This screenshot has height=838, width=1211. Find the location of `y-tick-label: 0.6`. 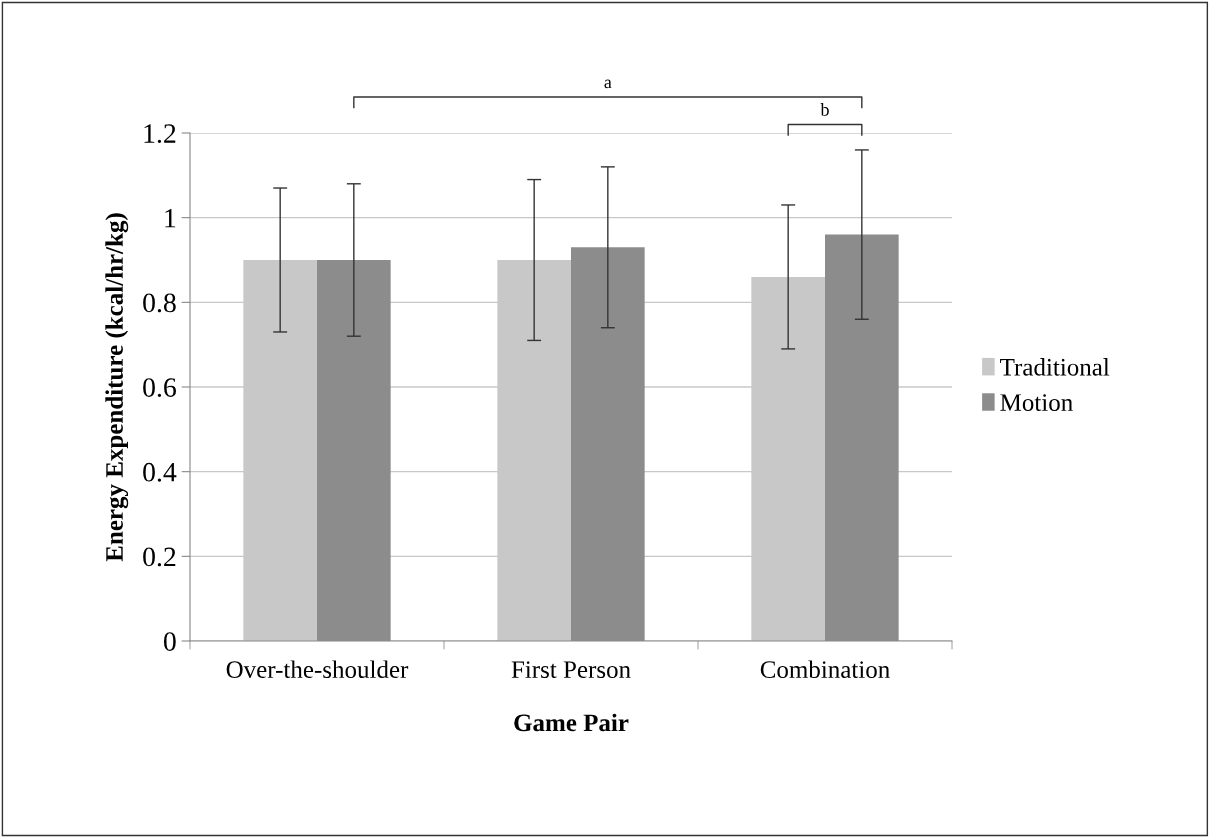

y-tick-label: 0.6 is located at coordinates (159, 388).